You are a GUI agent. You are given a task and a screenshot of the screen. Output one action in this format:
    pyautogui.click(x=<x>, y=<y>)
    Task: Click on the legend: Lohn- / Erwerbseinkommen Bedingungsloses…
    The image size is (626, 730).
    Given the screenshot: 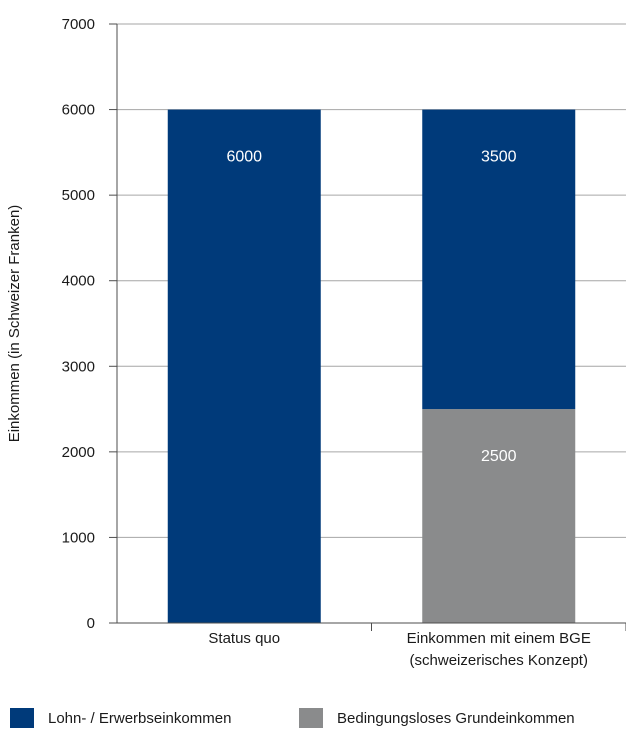 What is the action you would take?
    pyautogui.click(x=318, y=719)
    